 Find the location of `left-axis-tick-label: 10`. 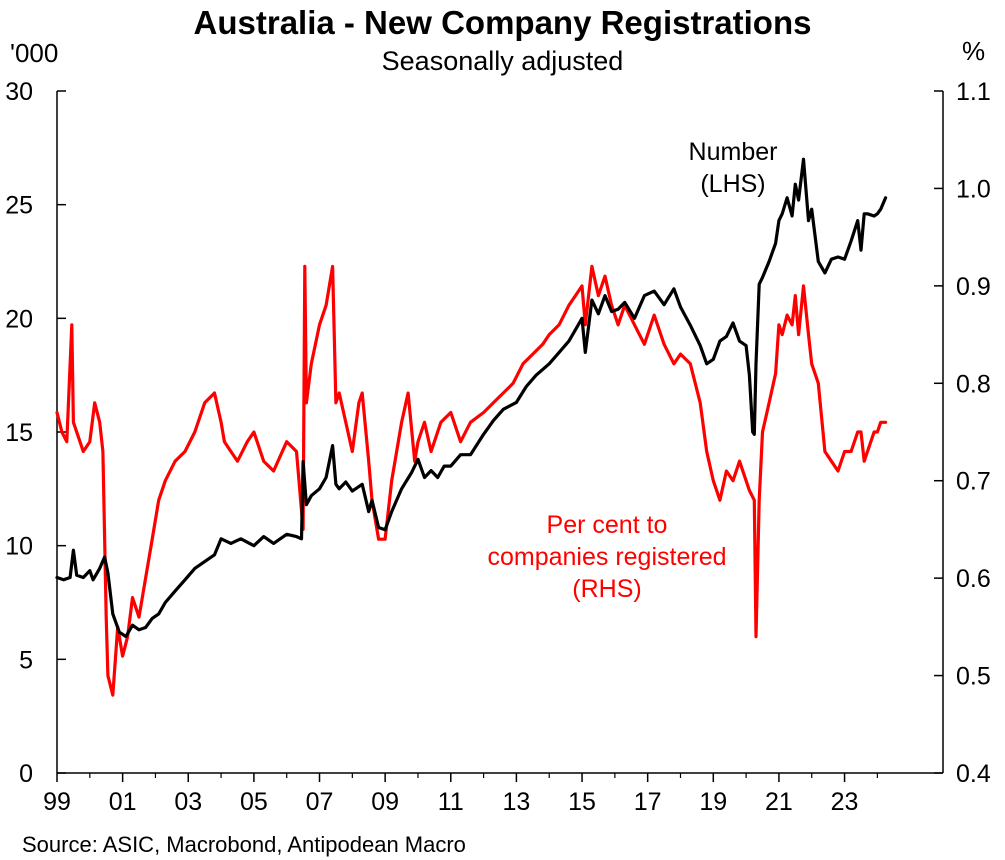

left-axis-tick-label: 10 is located at coordinates (19, 547).